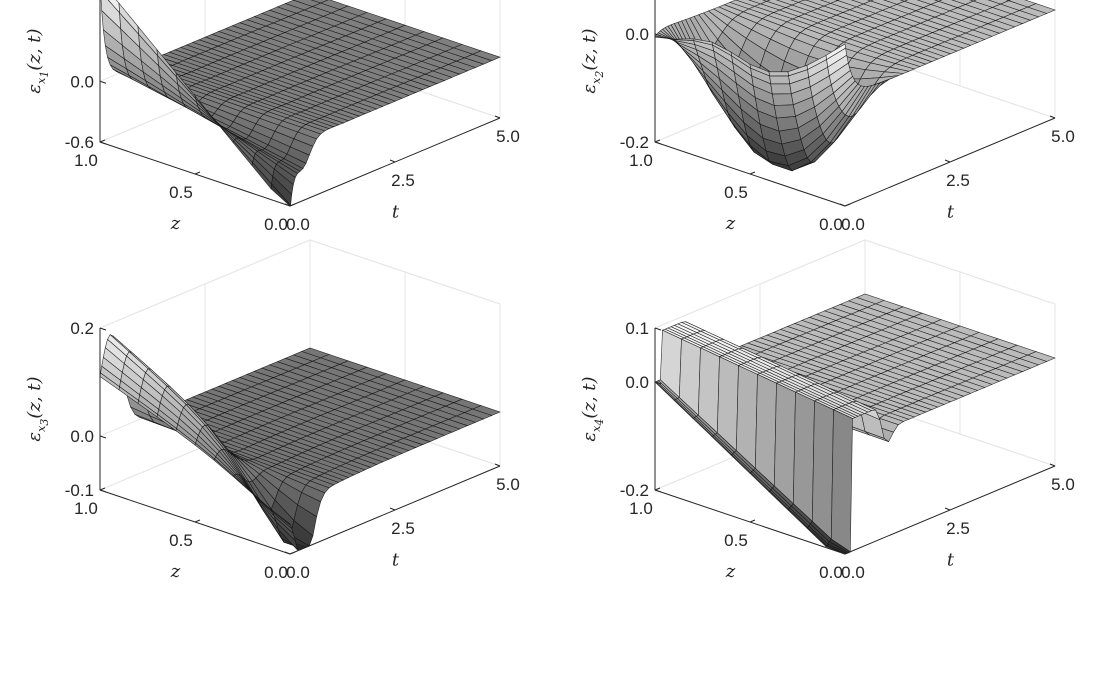 This screenshot has height=675, width=1113. What do you see at coordinates (592, 60) in the screenshot?
I see `value-axis-label: εx2(z, t)` at bounding box center [592, 60].